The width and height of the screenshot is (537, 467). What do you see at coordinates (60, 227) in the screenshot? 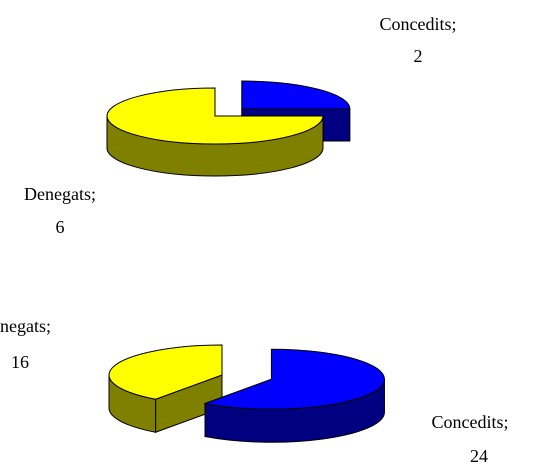
I see `label-denegats-value-top: 6` at bounding box center [60, 227].